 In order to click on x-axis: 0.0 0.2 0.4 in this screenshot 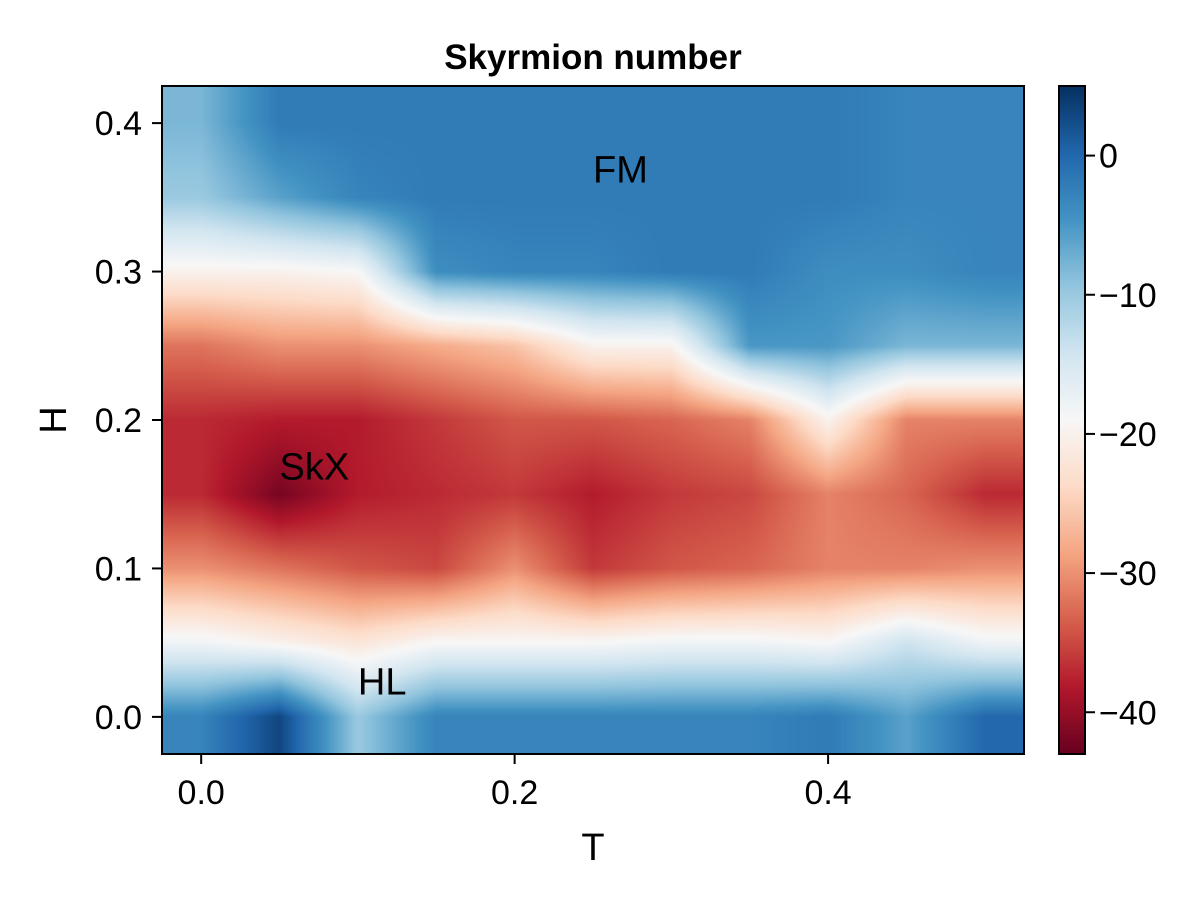, I will do `click(515, 783)`.